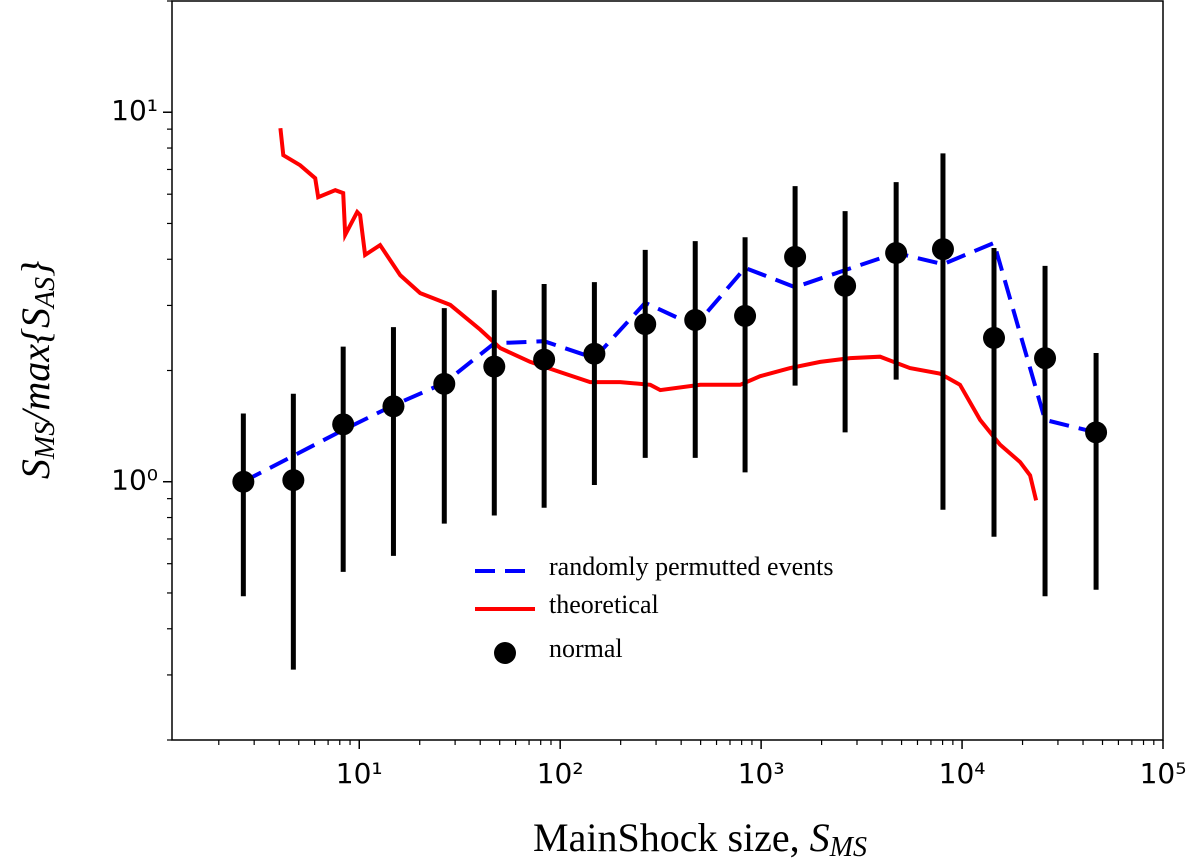  I want to click on y-tick-label: 10¹, so click(134, 110).